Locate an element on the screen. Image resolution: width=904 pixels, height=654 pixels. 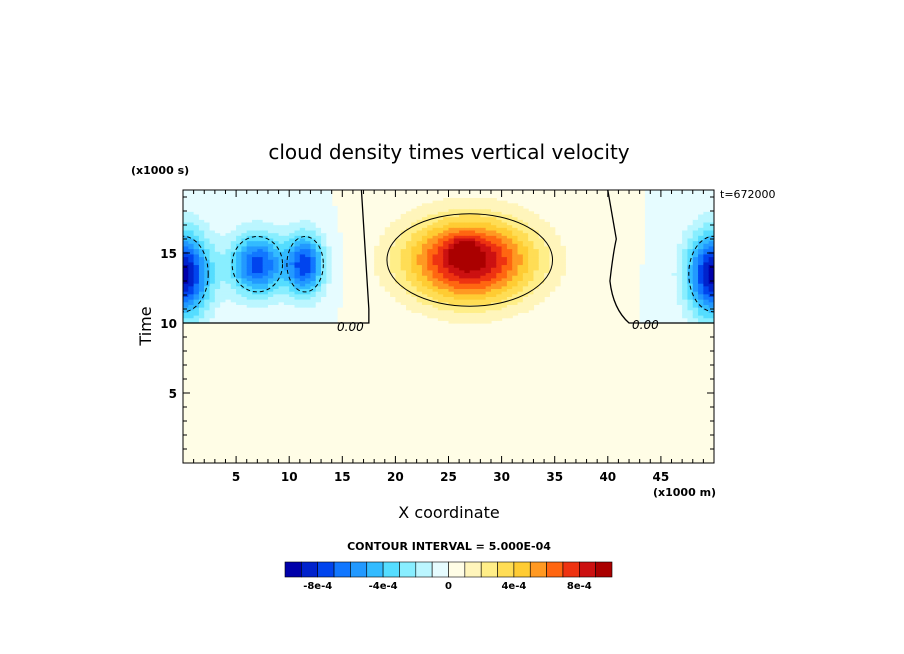
x-tick-label: 30 is located at coordinates (501, 477).